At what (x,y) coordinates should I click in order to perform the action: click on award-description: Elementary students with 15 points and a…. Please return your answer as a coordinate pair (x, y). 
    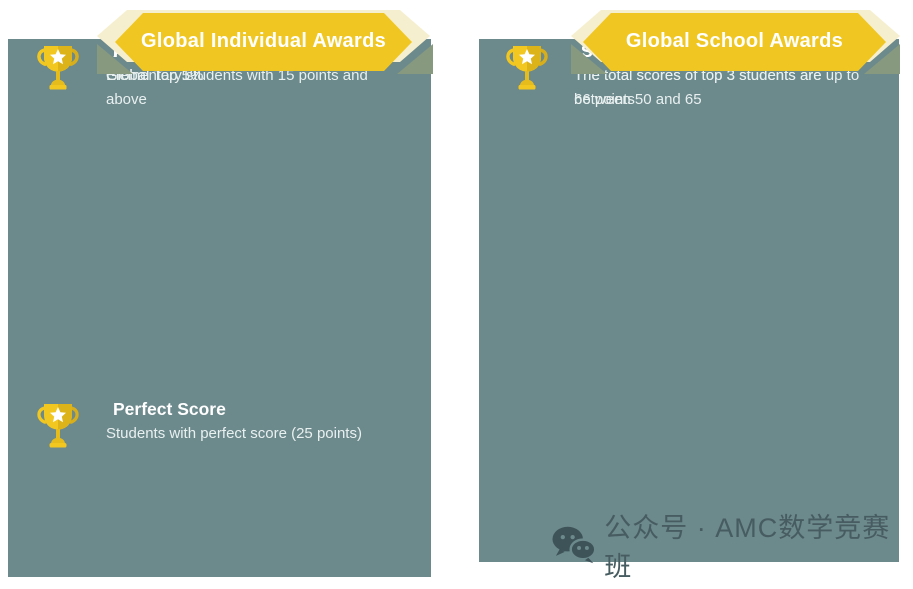
    Looking at the image, I should click on (237, 87).